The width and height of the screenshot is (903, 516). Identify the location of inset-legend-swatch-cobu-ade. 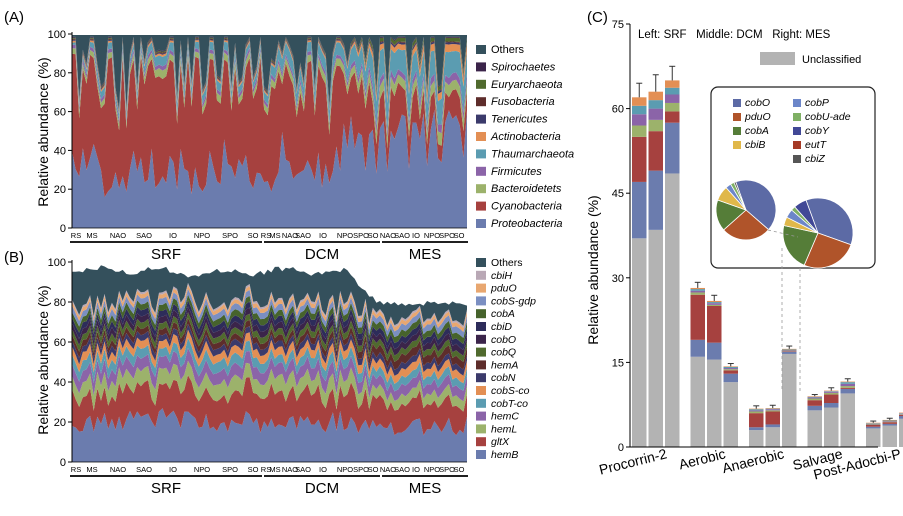
(797, 117).